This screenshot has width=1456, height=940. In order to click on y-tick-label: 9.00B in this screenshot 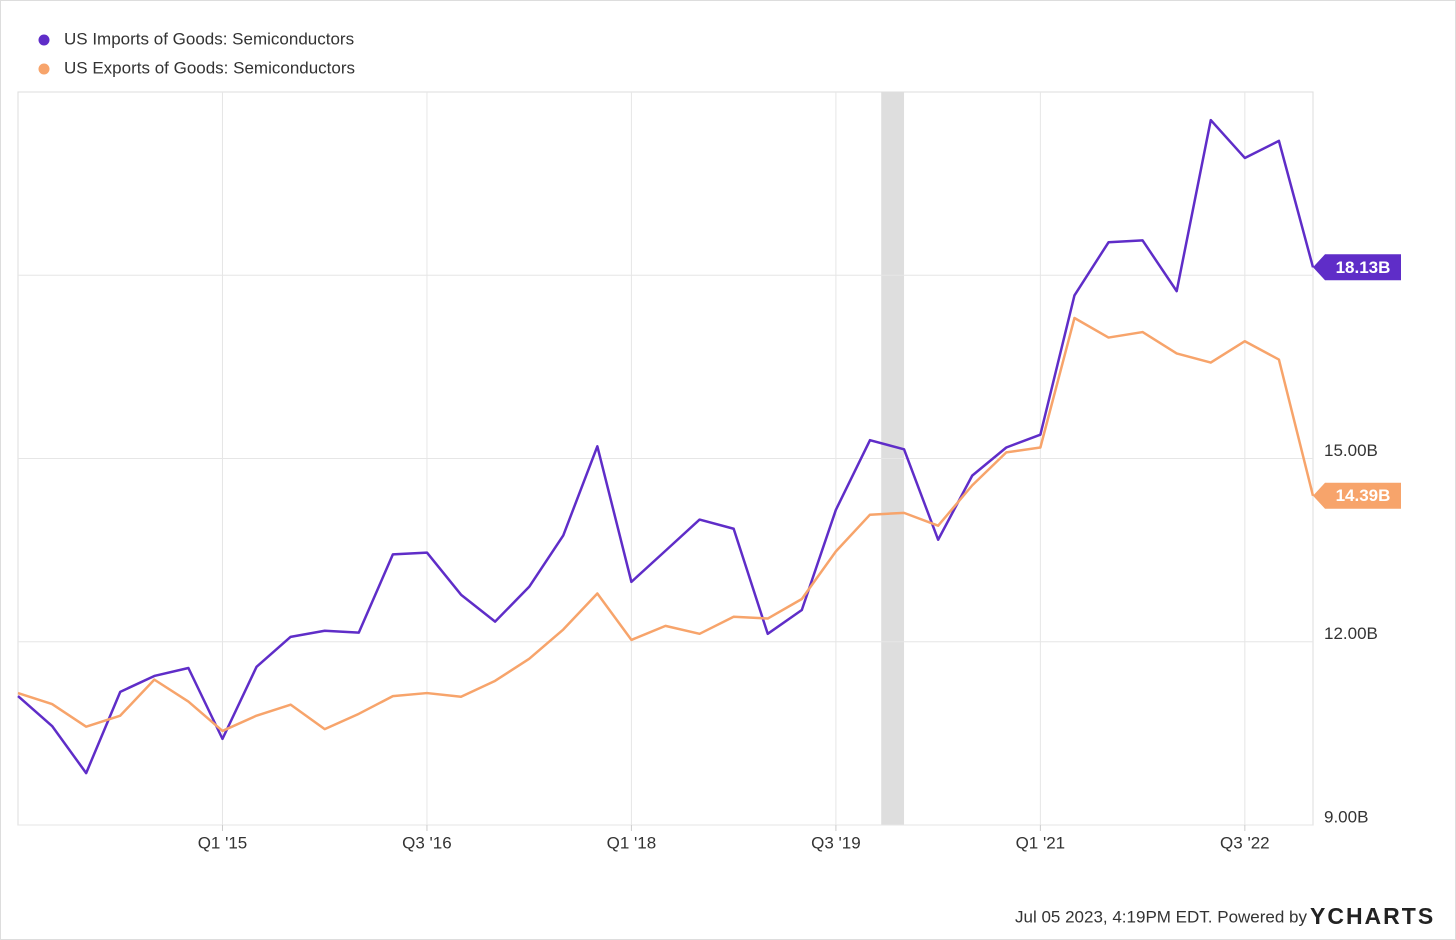, I will do `click(1346, 816)`.